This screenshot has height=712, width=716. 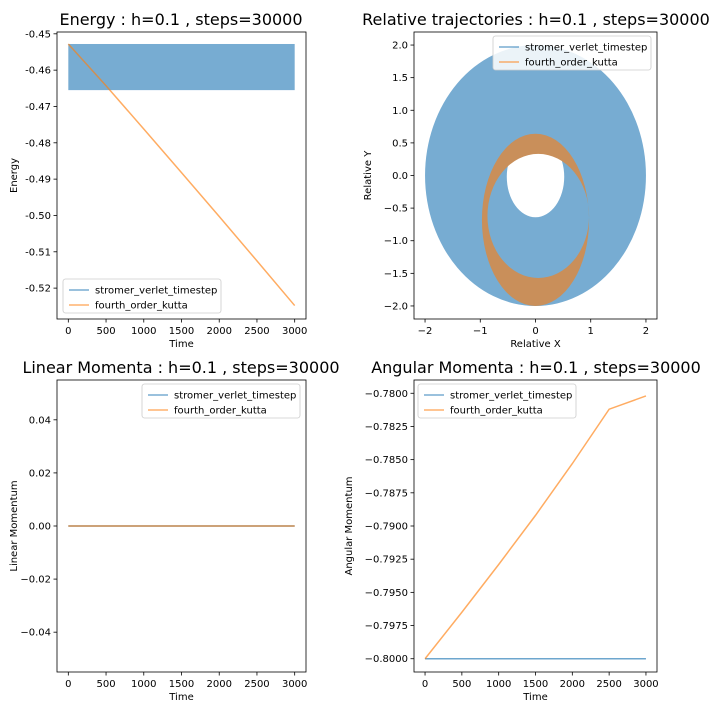 I want to click on y-tick-label: −0.8000, so click(x=386, y=659).